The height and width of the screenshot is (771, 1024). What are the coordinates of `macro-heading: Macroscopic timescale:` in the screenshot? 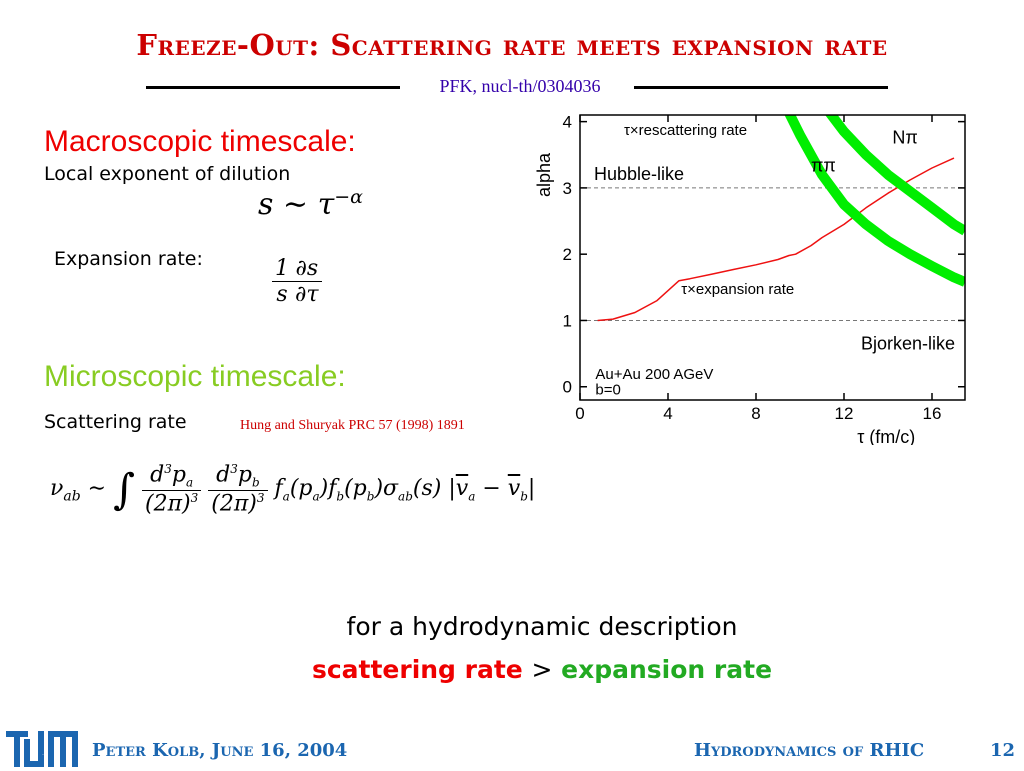 It's located at (200, 141).